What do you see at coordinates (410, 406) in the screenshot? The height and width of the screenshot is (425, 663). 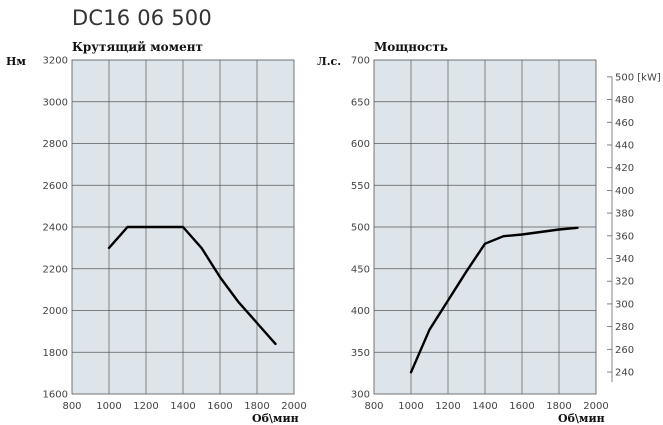 I see `power-x-tick-label: 1000` at bounding box center [410, 406].